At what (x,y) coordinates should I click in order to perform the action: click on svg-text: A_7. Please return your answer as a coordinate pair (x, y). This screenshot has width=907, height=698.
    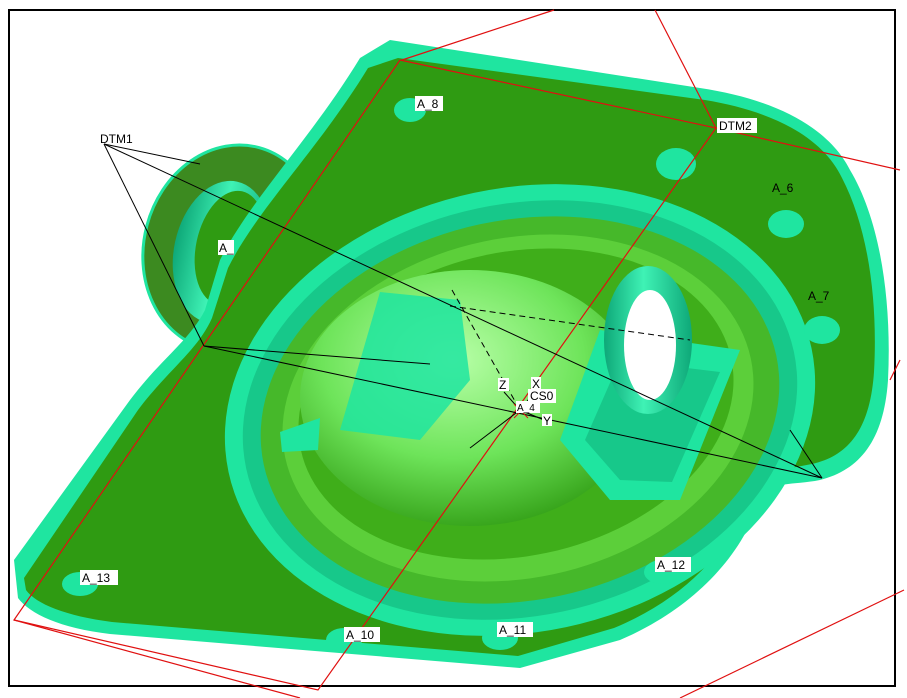
    Looking at the image, I should click on (819, 296).